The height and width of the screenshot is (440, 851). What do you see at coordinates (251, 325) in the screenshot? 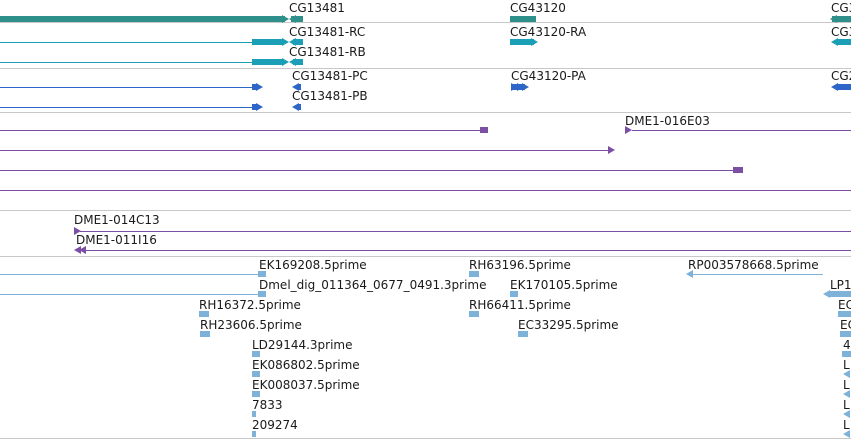
I see `est-label: RH23606.5prime` at bounding box center [251, 325].